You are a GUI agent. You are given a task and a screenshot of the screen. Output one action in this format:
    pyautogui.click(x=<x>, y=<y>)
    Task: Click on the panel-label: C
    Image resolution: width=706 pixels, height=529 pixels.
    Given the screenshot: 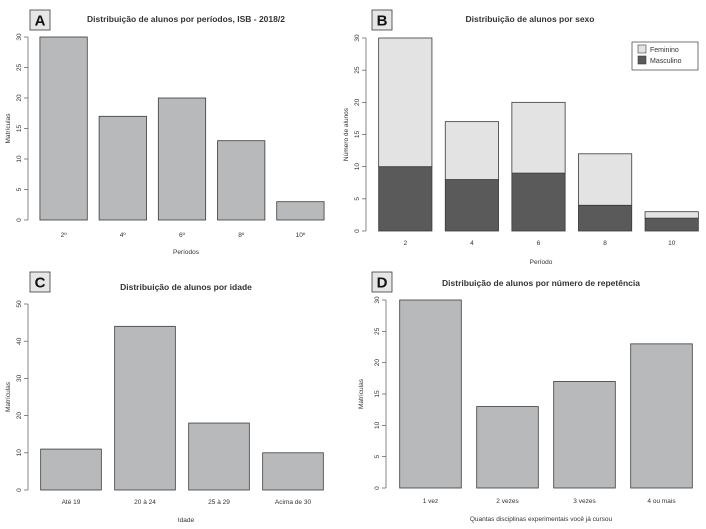 What is the action you would take?
    pyautogui.click(x=40, y=283)
    